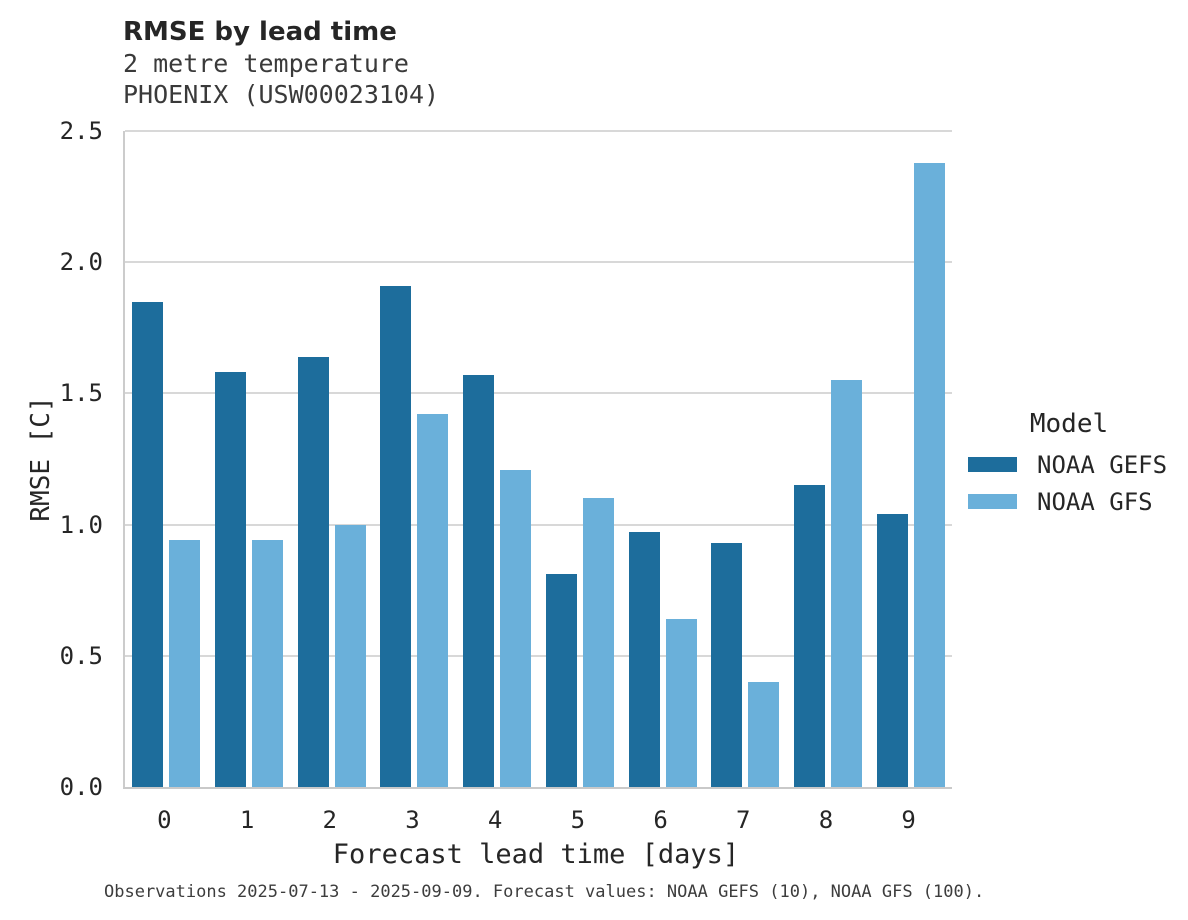 The height and width of the screenshot is (920, 1188). I want to click on chart-title: RMSE by lead time, so click(260, 32).